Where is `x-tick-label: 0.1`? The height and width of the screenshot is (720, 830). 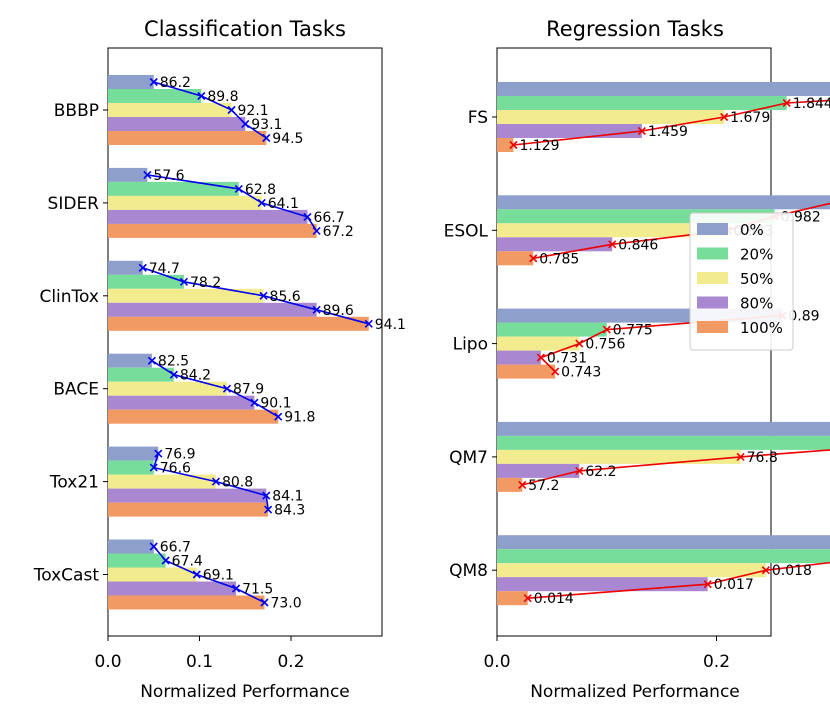
x-tick-label: 0.1 is located at coordinates (199, 662).